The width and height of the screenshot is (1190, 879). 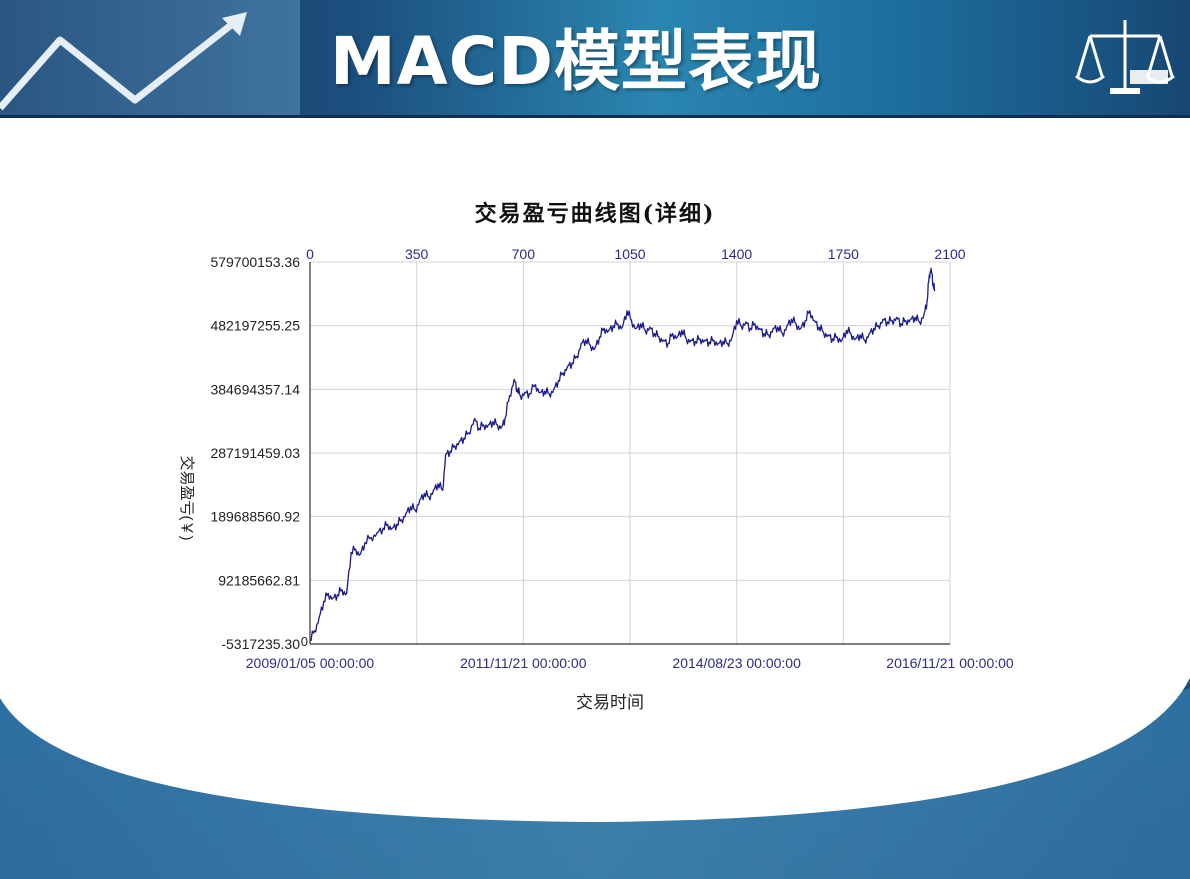 I want to click on y-tick-label: 92185662.81, so click(x=259, y=580).